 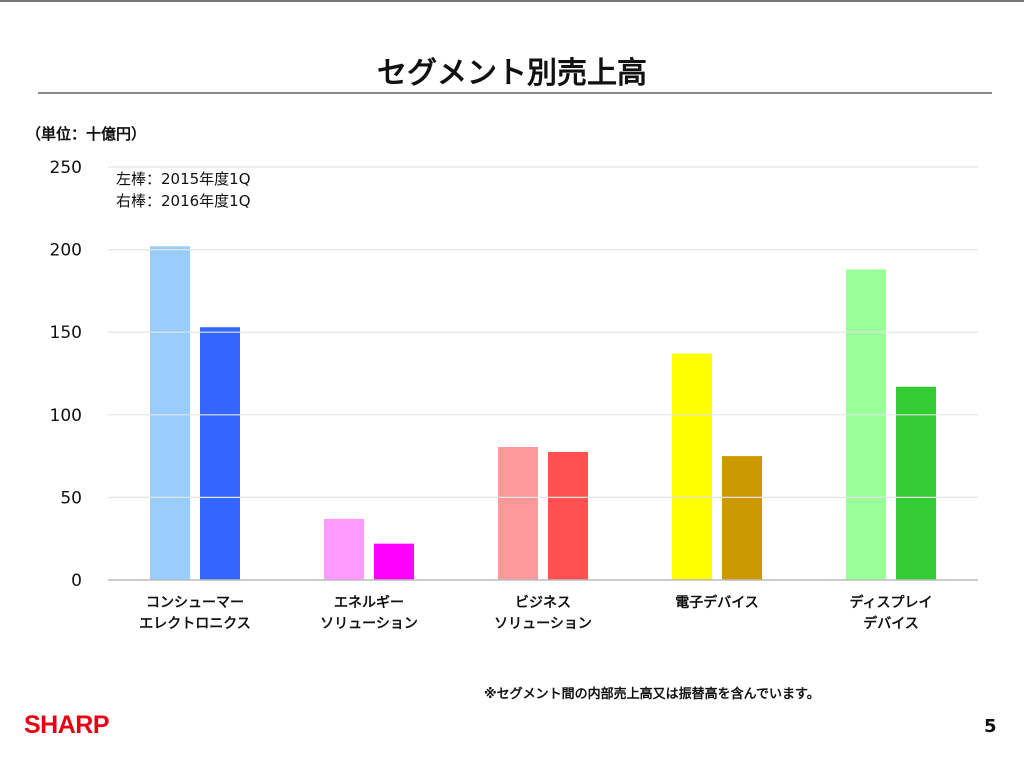 What do you see at coordinates (66, 251) in the screenshot?
I see `y-tick-label: 200` at bounding box center [66, 251].